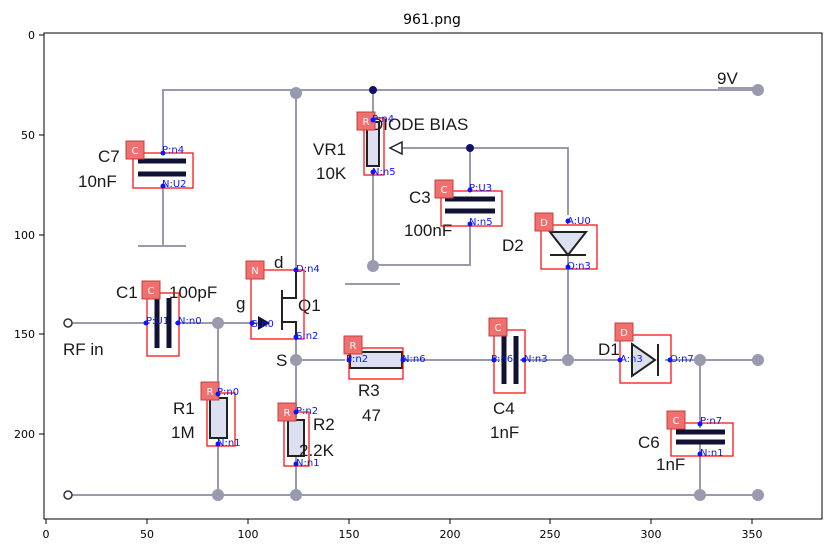 This screenshot has width=831, height=557. Describe the element at coordinates (700, 434) in the screenshot. I see `annotation-c6: C P:n7 N:n1` at that location.